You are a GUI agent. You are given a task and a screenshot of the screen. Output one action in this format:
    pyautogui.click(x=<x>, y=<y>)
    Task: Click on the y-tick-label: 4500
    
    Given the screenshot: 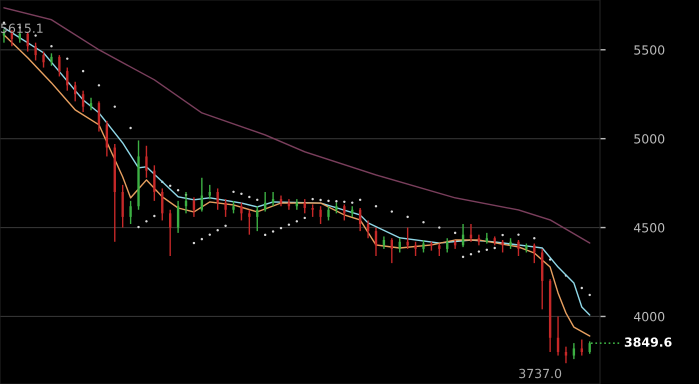 What is the action you would take?
    pyautogui.click(x=649, y=227)
    